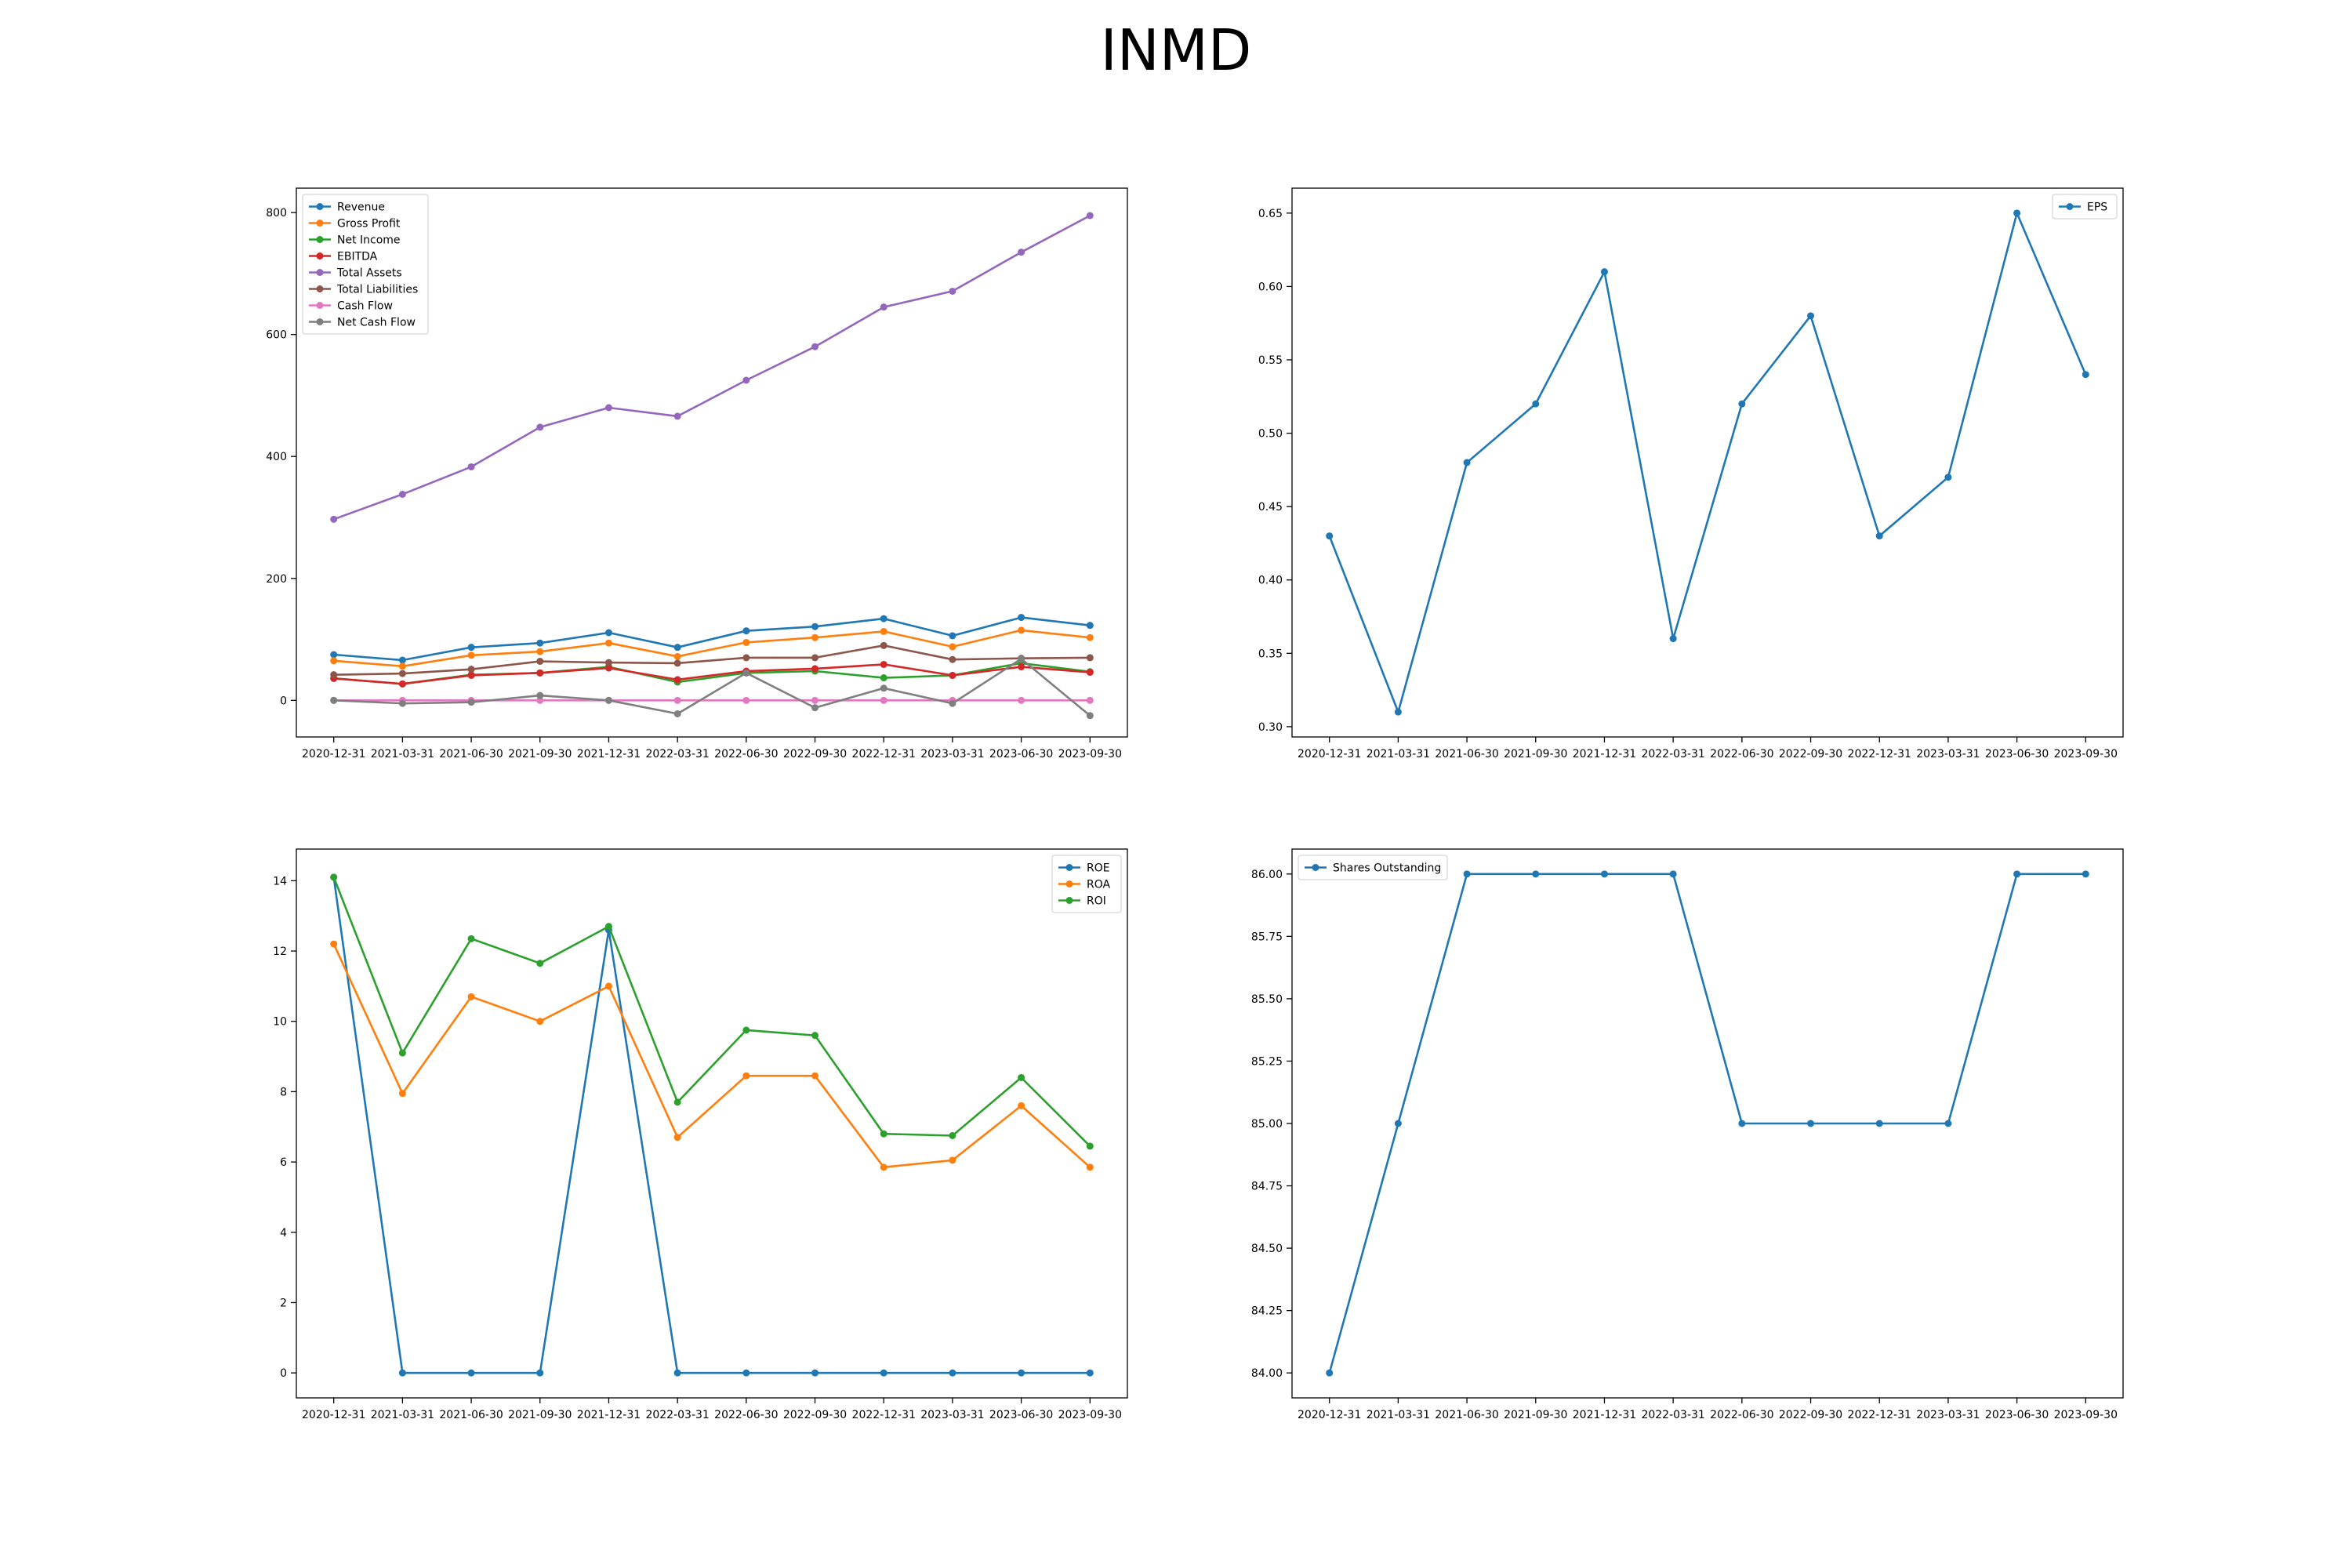 The width and height of the screenshot is (2352, 1568). I want to click on legend-frame, so click(1373, 868).